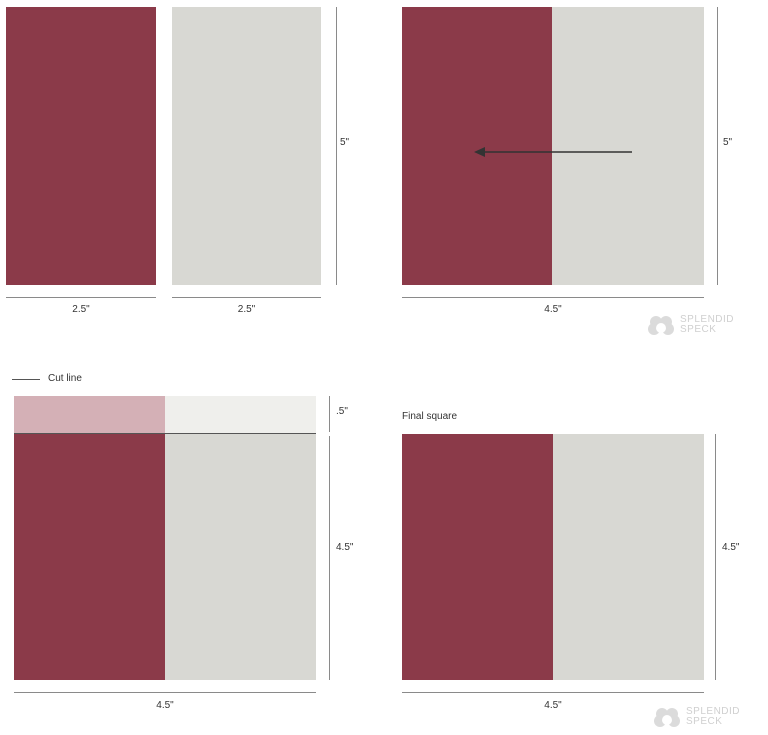  What do you see at coordinates (430, 416) in the screenshot?
I see `final-square-title: Final square` at bounding box center [430, 416].